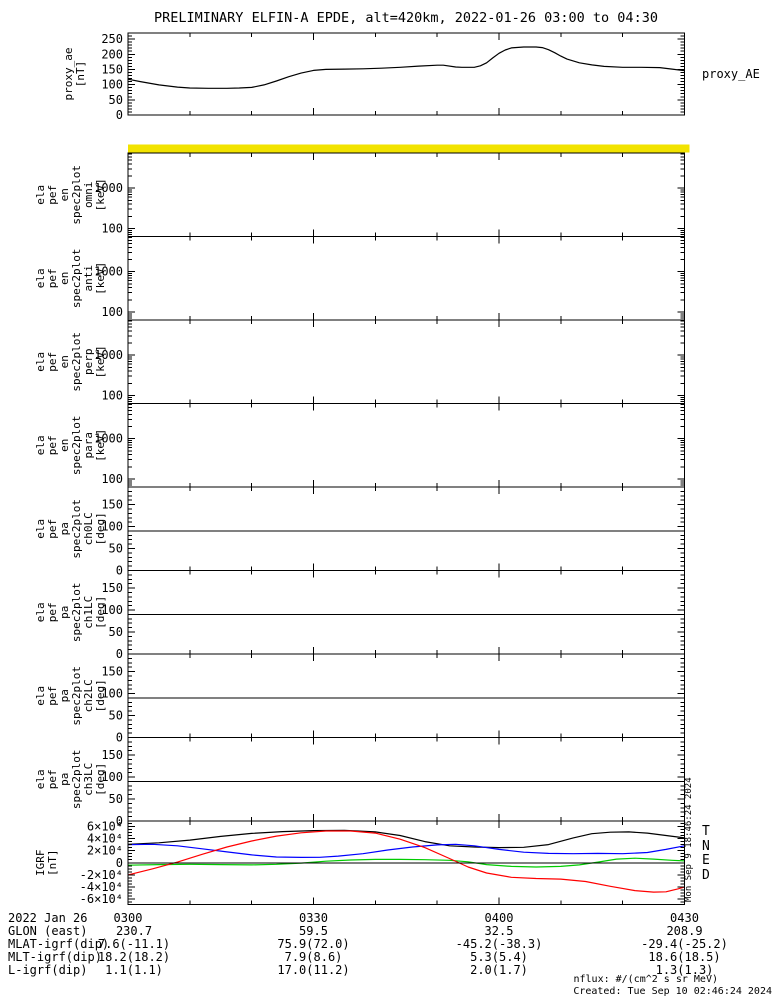 The width and height of the screenshot is (775, 1000). What do you see at coordinates (40, 612) in the screenshot?
I see `ela_pef_pa_spec2plot_ch1LC-ylabel-line: ela` at bounding box center [40, 612].